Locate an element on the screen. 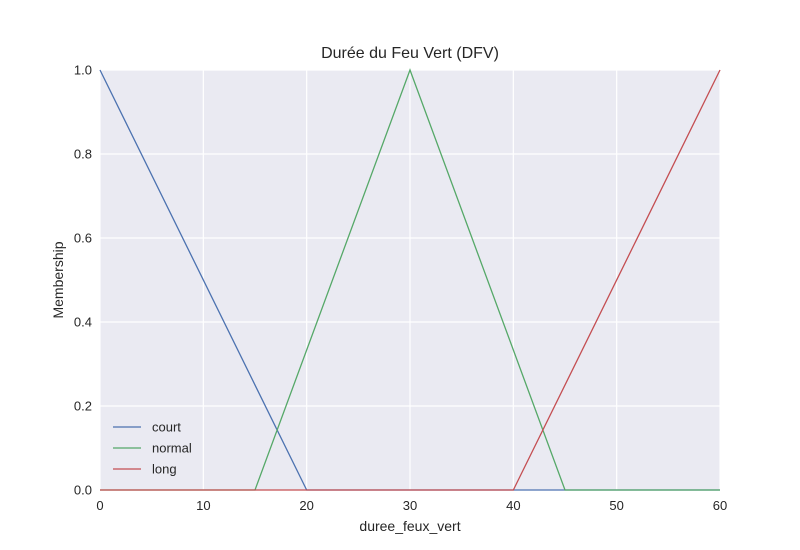  x-tick-label: 0 is located at coordinates (99, 505).